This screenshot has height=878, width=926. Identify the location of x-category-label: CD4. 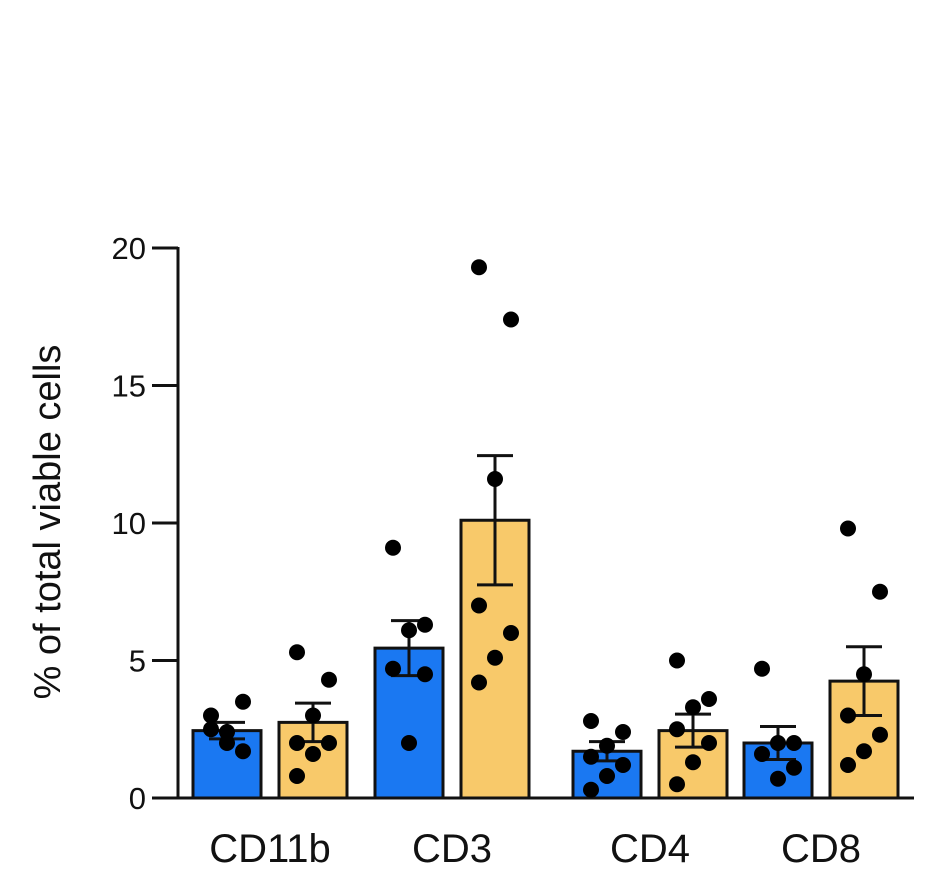
(650, 849).